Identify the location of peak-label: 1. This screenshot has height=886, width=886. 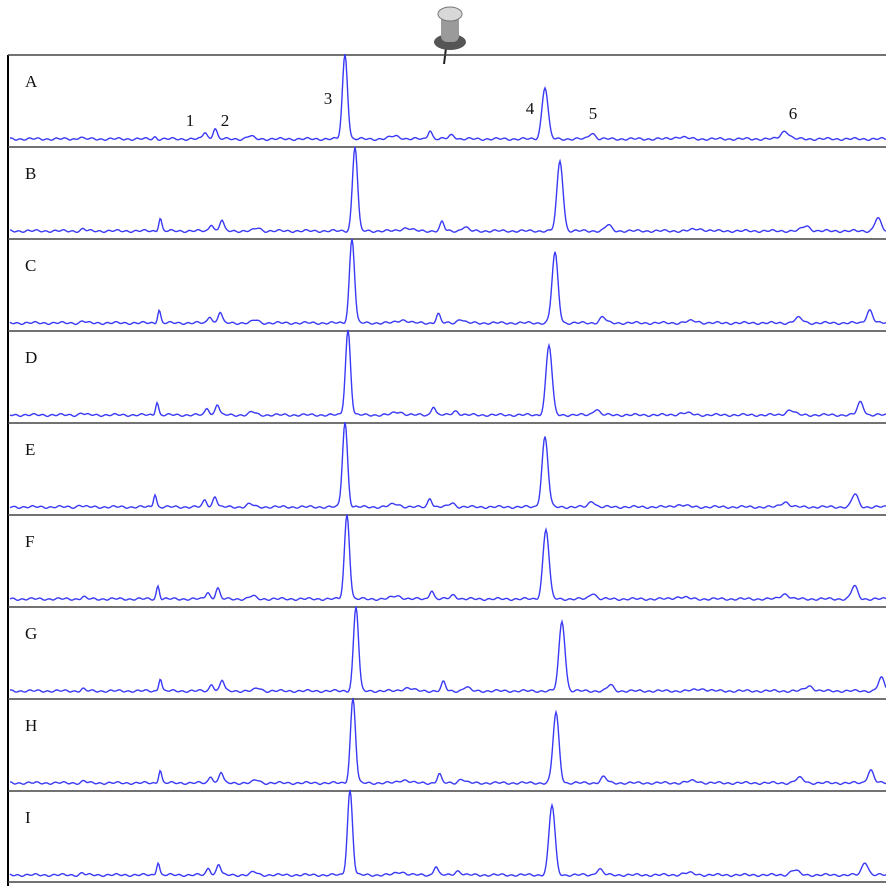
(190, 120).